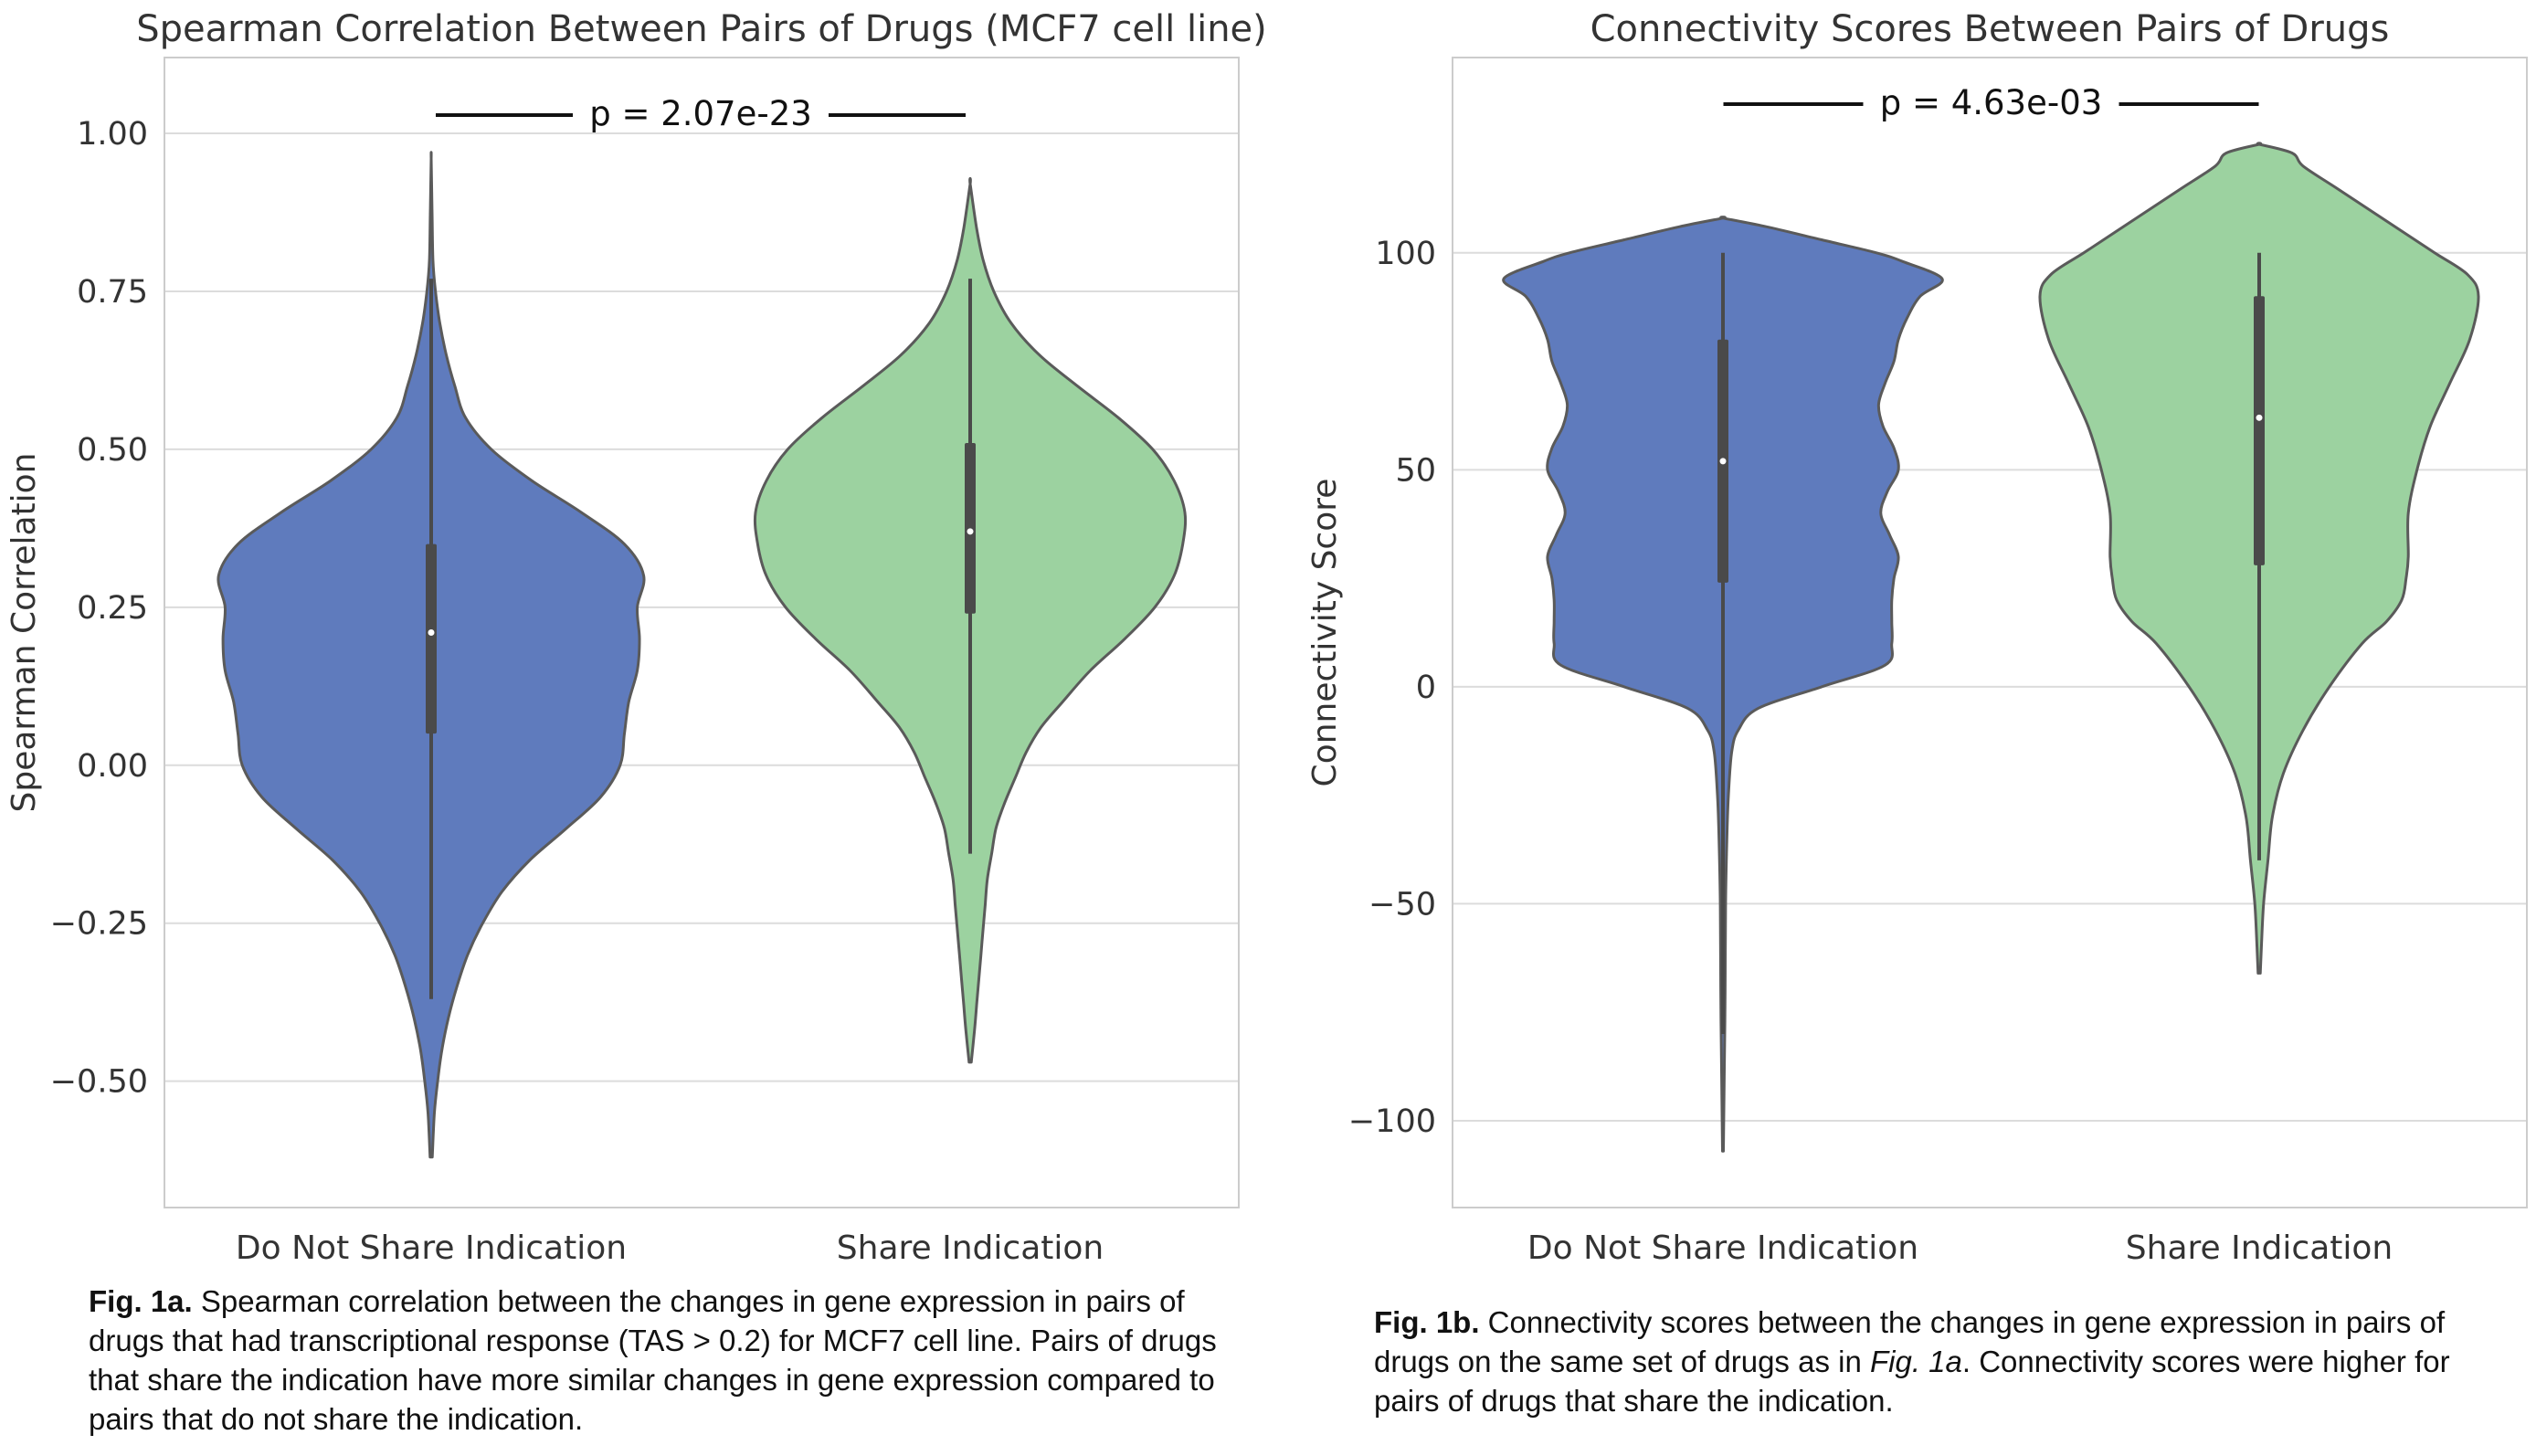  What do you see at coordinates (1427, 1322) in the screenshot?
I see `caption-fig-1b-label: Fig. 1b.` at bounding box center [1427, 1322].